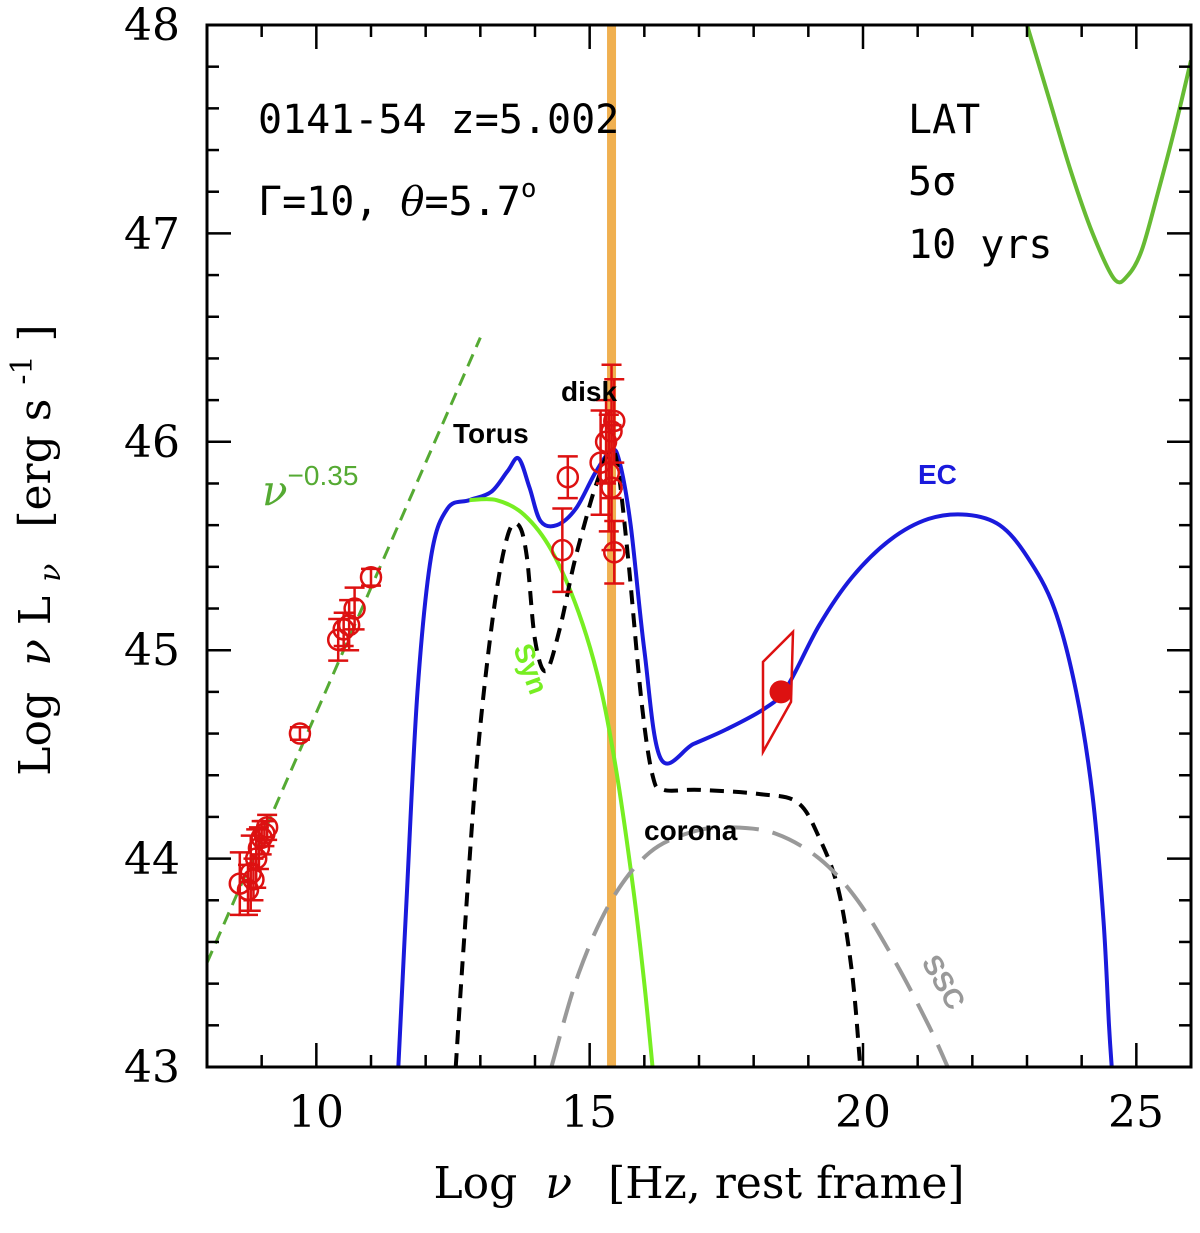  I want to click on y-tick-label: 45, so click(152, 650).